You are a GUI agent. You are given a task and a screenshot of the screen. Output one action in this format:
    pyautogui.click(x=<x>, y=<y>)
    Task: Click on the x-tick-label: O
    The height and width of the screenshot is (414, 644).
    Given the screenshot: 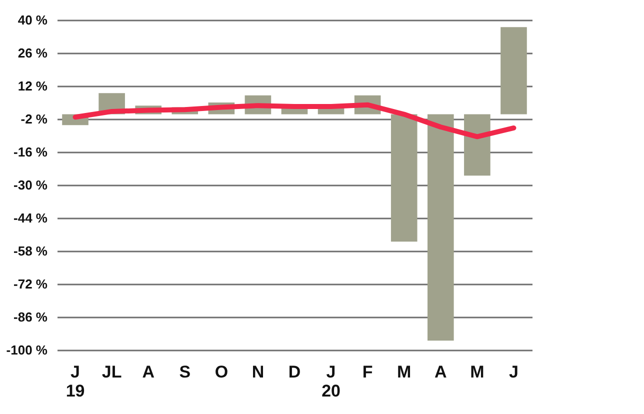 What is the action you would take?
    pyautogui.click(x=221, y=372)
    